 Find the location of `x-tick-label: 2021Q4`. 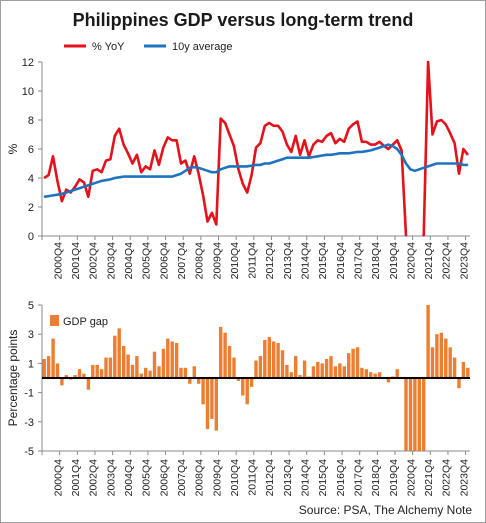

x-tick-label: 2021Q4 is located at coordinates (429, 261).